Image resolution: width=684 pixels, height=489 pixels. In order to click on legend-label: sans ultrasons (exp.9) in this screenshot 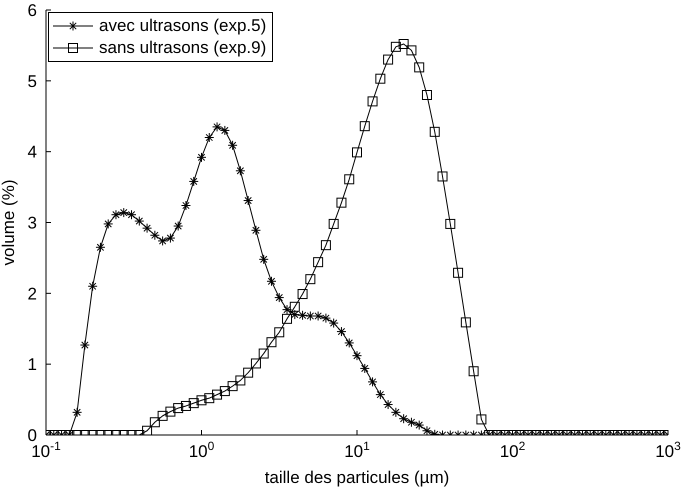, I will do `click(182, 48)`.